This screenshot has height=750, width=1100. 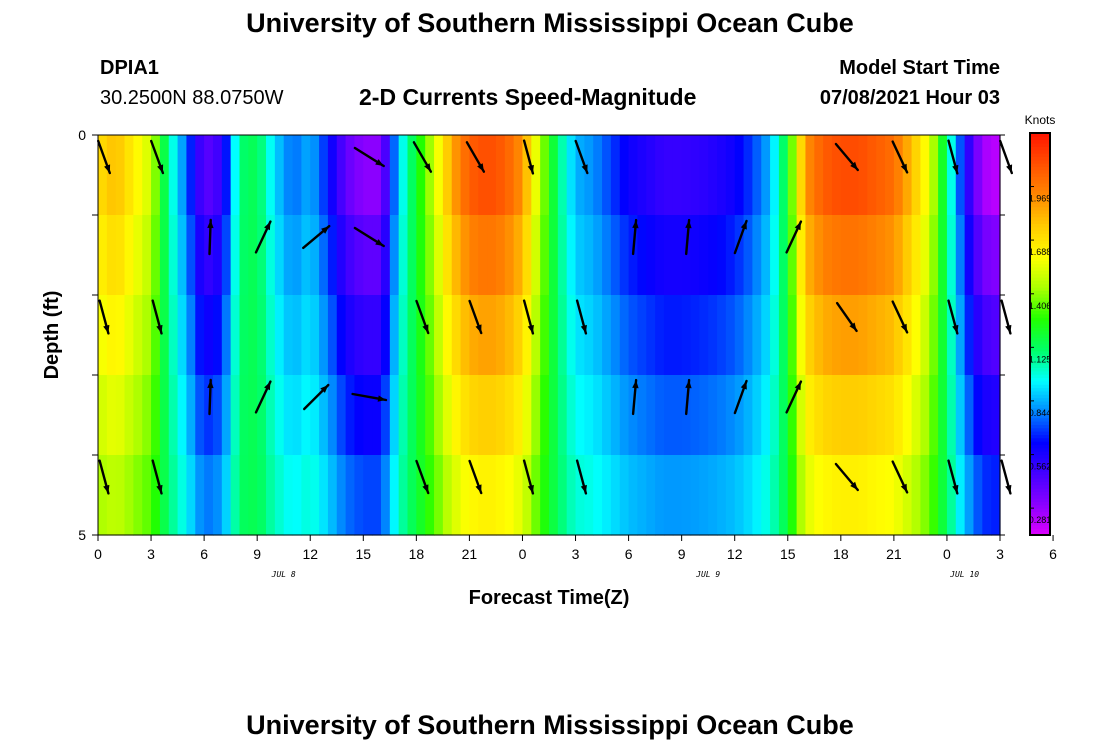 What do you see at coordinates (470, 554) in the screenshot?
I see `x-tick-label: 21` at bounding box center [470, 554].